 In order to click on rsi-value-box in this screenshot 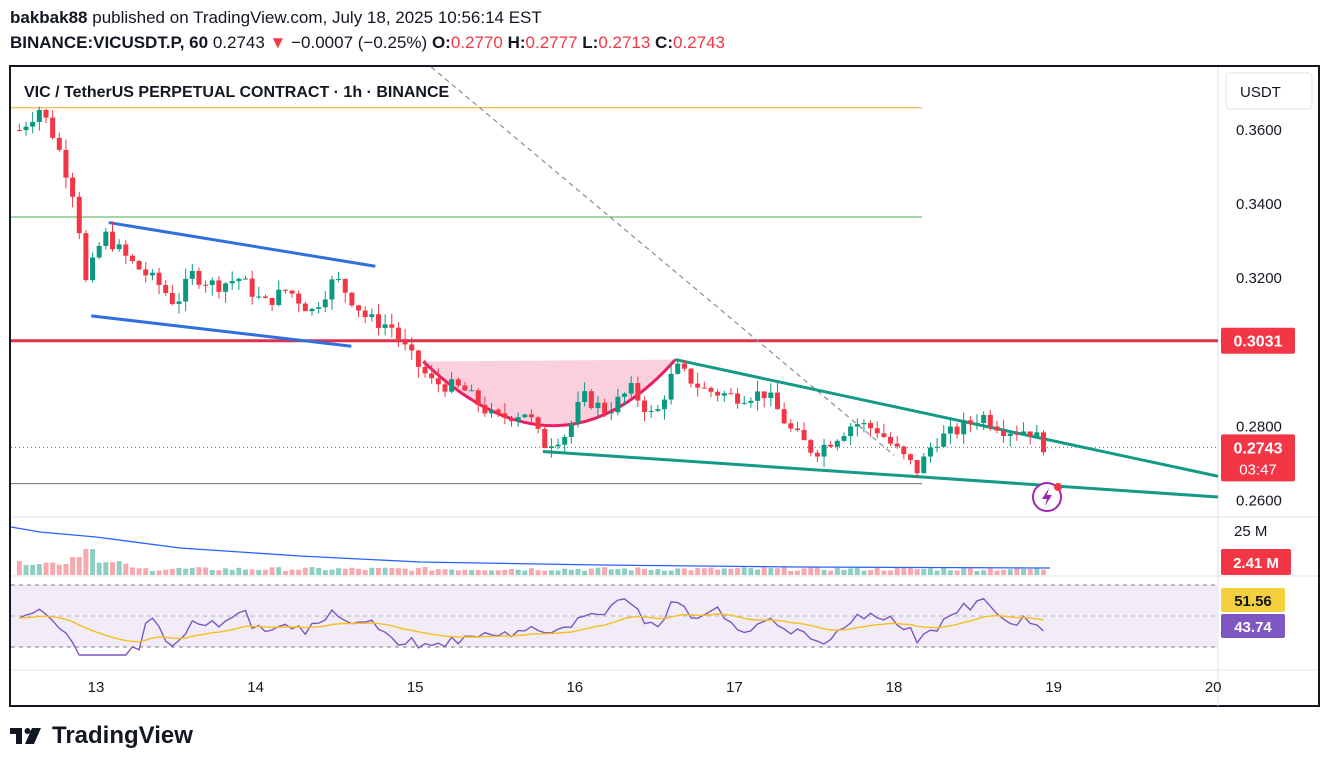, I will do `click(1253, 626)`.